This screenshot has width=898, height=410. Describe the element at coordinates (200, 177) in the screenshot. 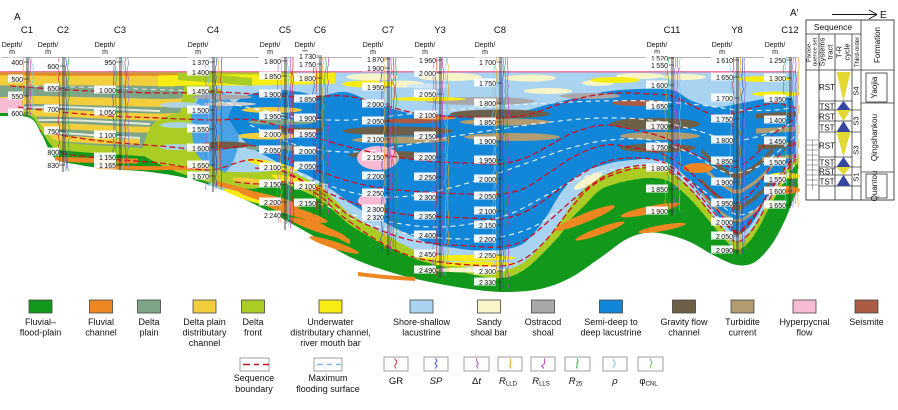

I see `svg-text: 1 670` at that location.